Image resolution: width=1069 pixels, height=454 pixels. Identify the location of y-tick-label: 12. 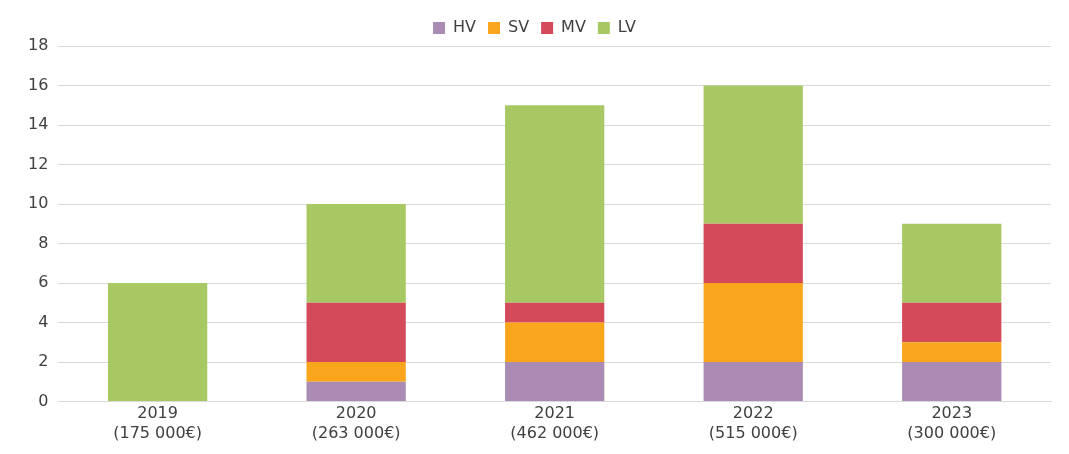
(38, 163).